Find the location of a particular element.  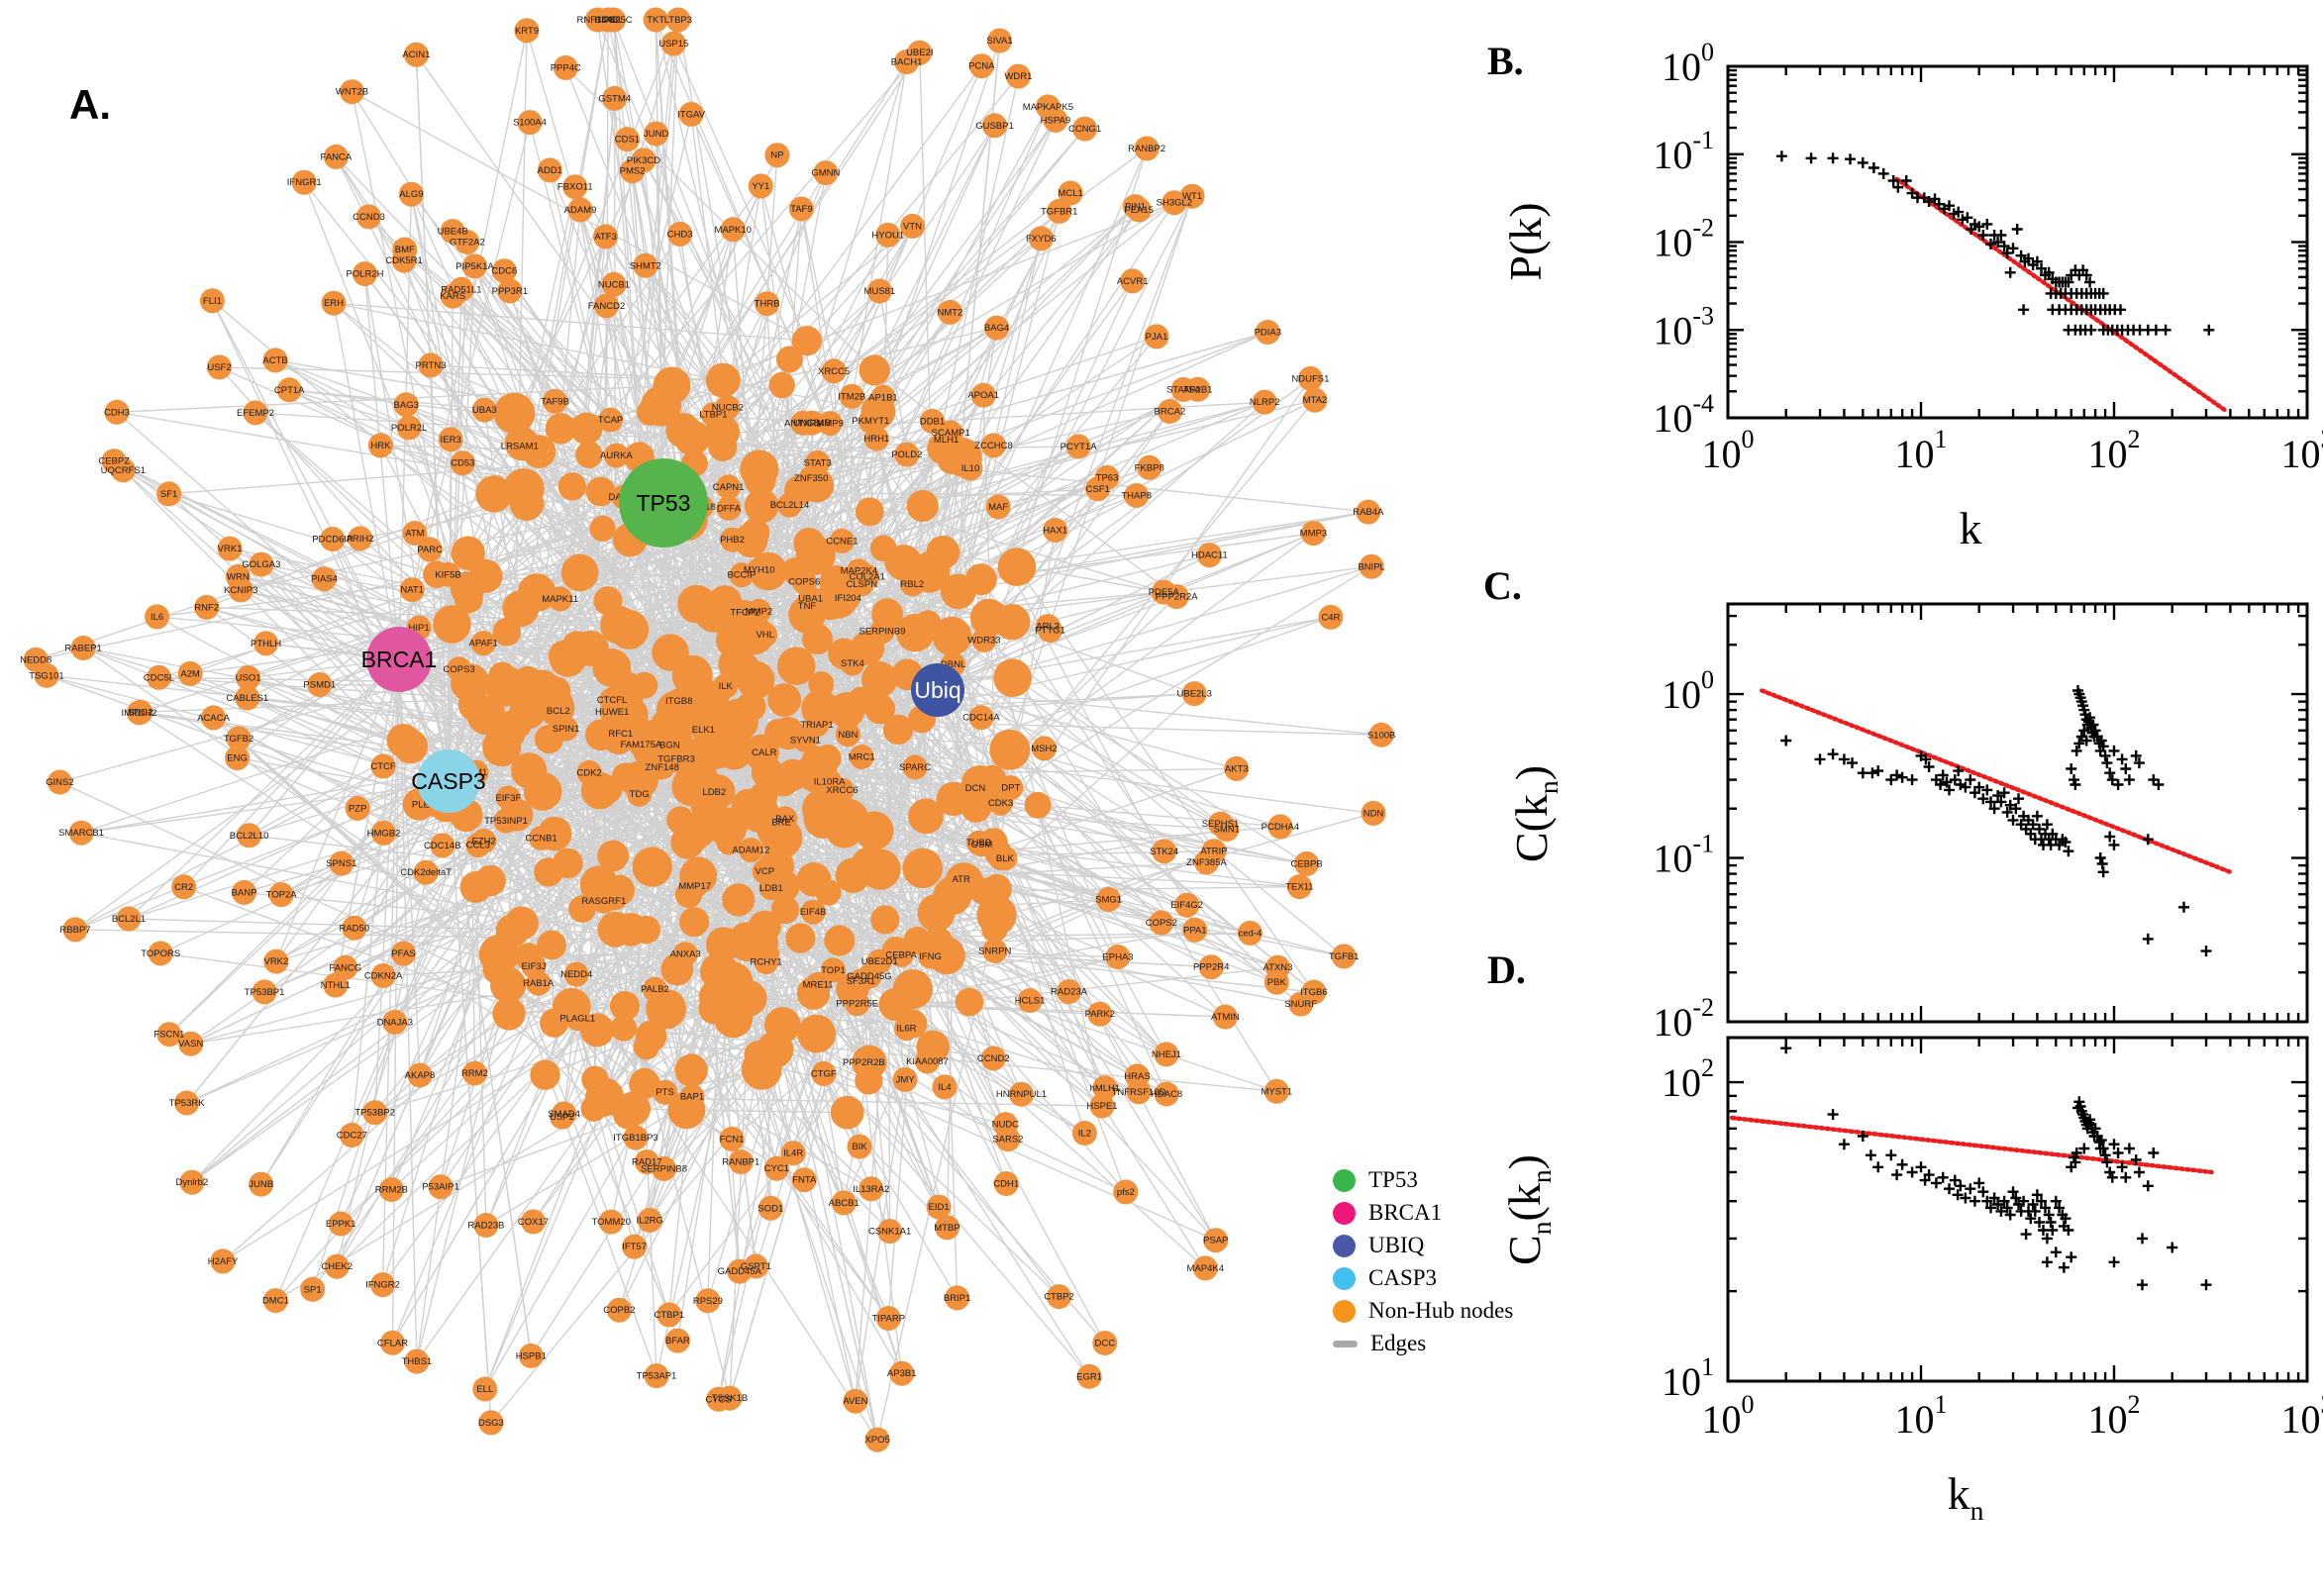

panel-d-plot: 100101102103102101Cn(kn)kn is located at coordinates (1911, 1281).